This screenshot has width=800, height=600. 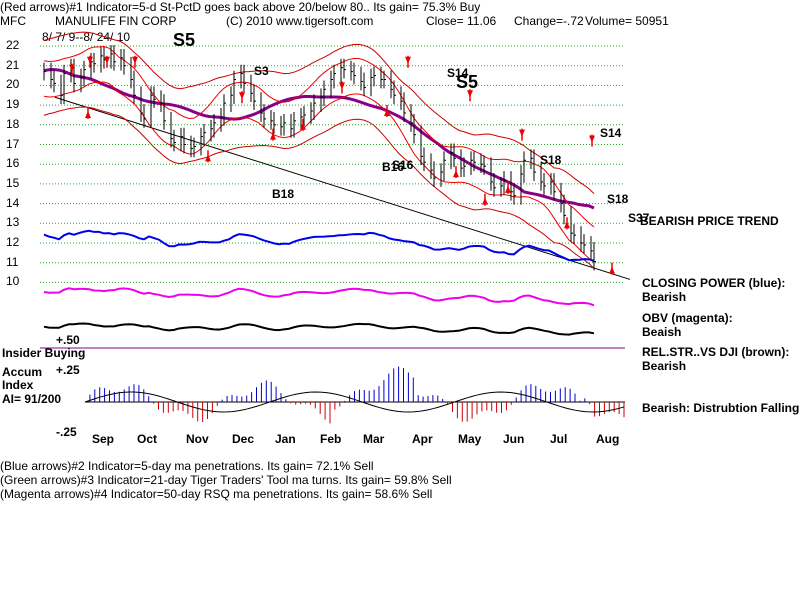 I want to click on closing-power-label: CLOSING POWER (blue):, so click(x=714, y=283).